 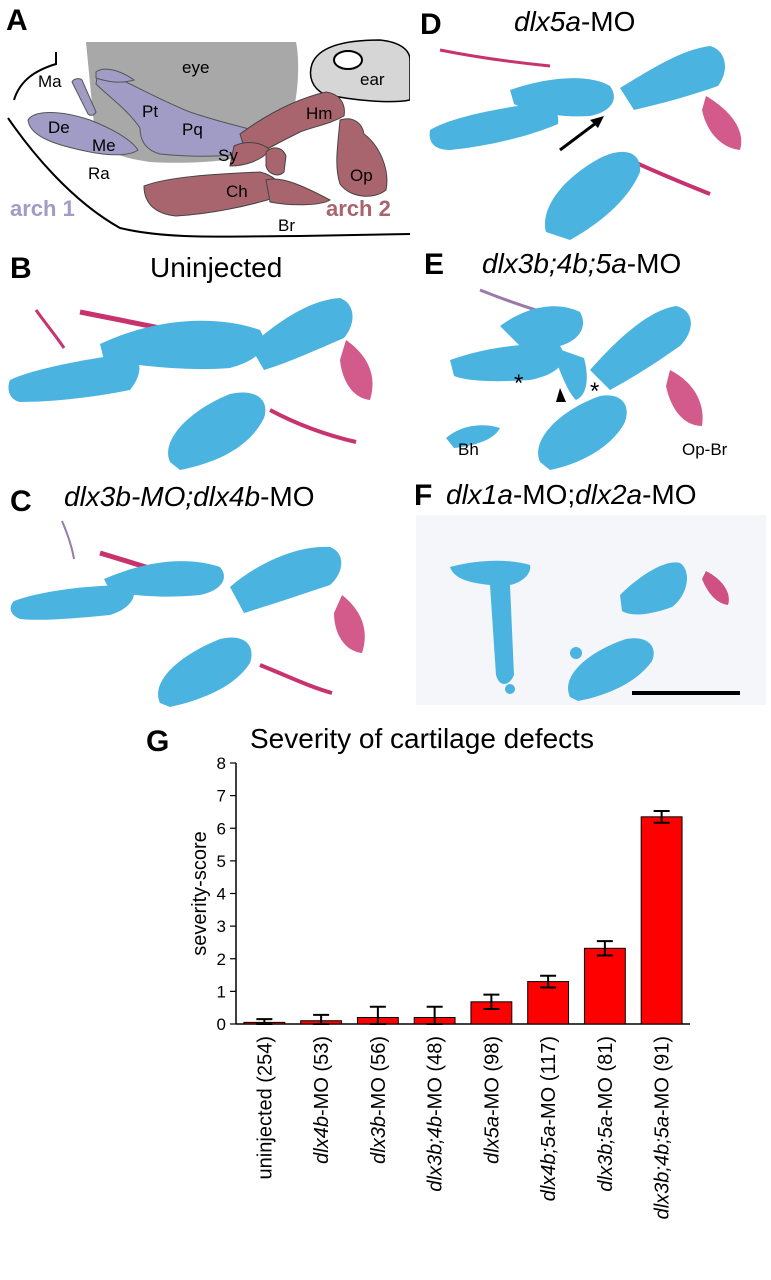 I want to click on interhyal-shape, so click(x=276, y=161).